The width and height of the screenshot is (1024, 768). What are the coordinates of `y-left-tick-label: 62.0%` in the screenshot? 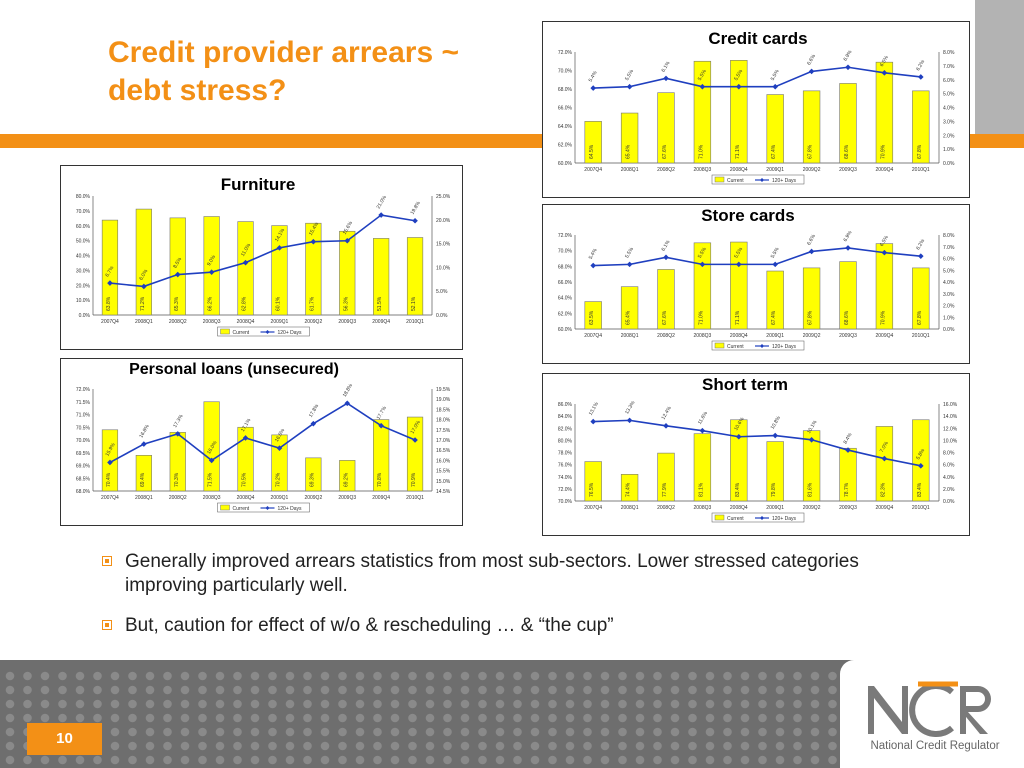 It's located at (565, 146).